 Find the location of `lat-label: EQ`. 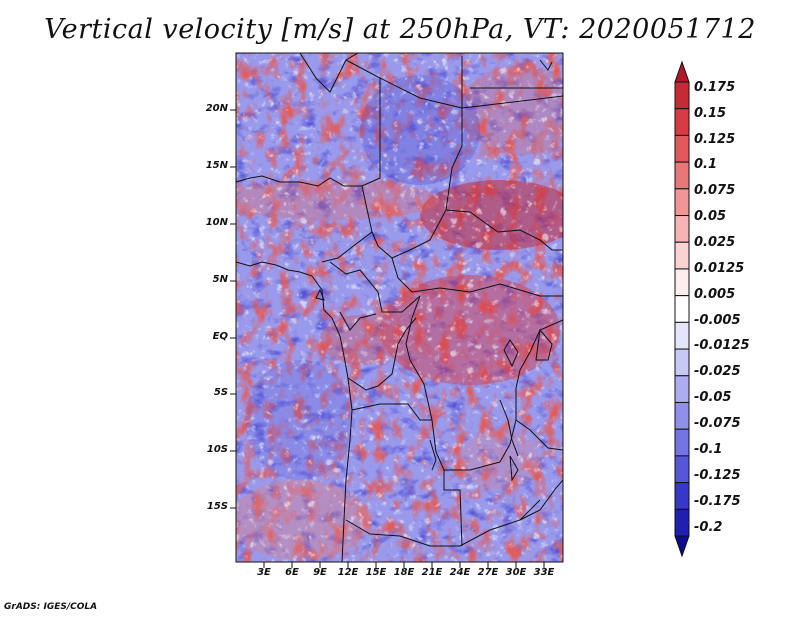

lat-label: EQ is located at coordinates (220, 336).